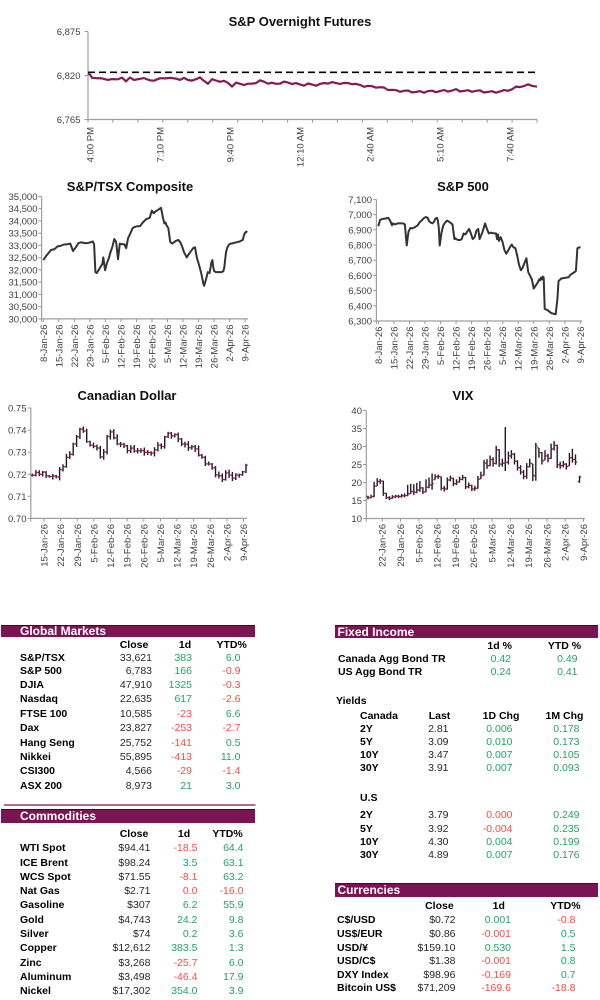 The height and width of the screenshot is (1000, 600). What do you see at coordinates (17, 453) in the screenshot?
I see `svg-text: 0.73` at bounding box center [17, 453].